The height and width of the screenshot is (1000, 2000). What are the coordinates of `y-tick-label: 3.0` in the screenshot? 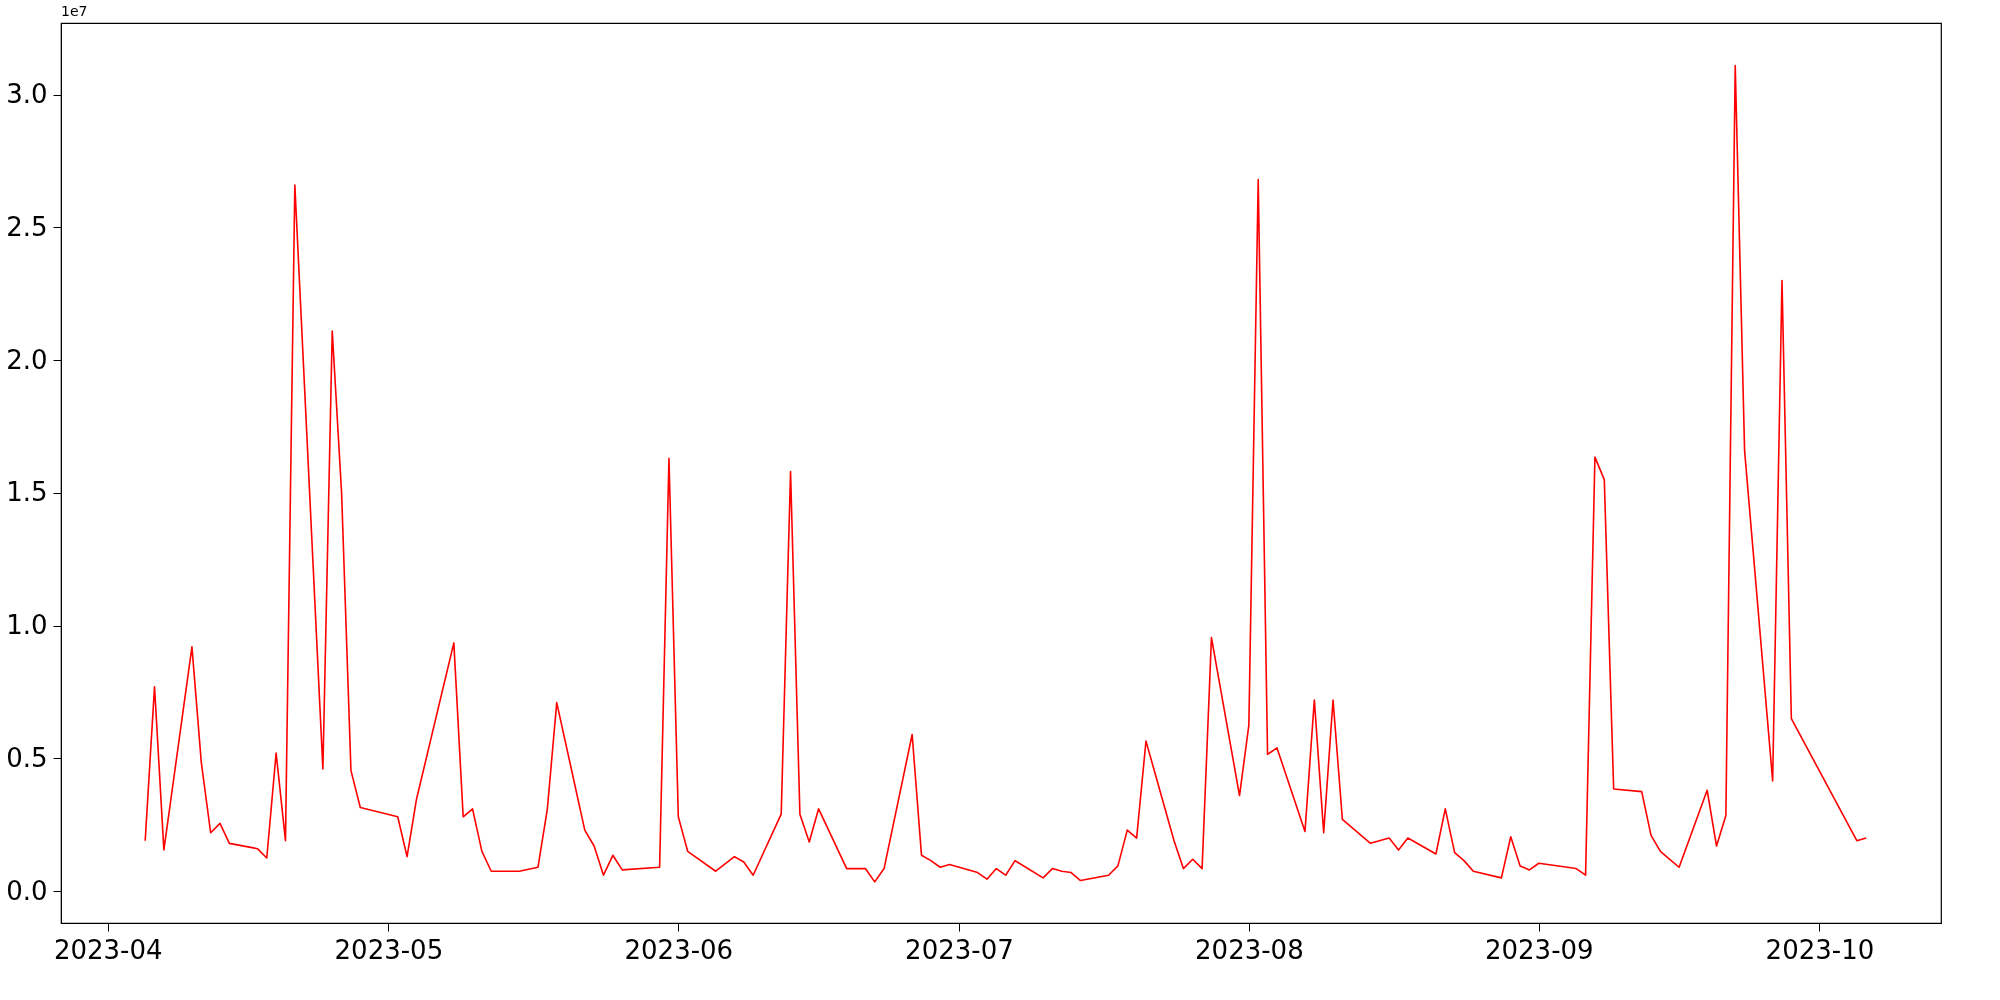 It's located at (27, 94).